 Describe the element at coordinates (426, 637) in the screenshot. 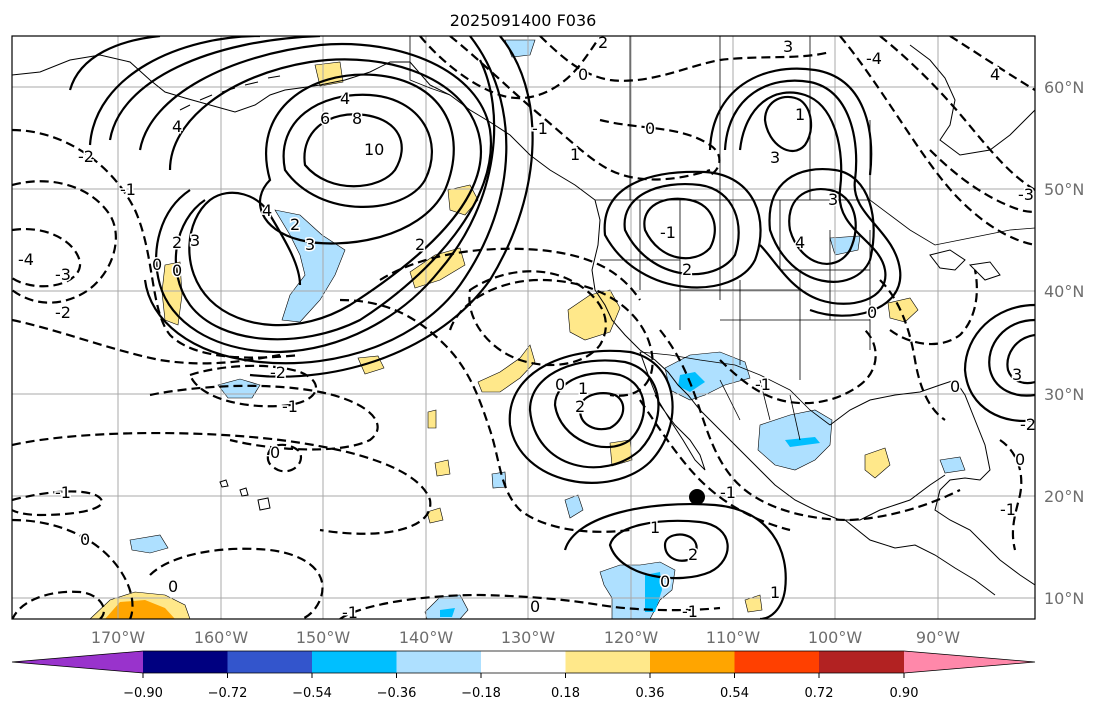

I see `lon-tick-label: 140°W` at that location.